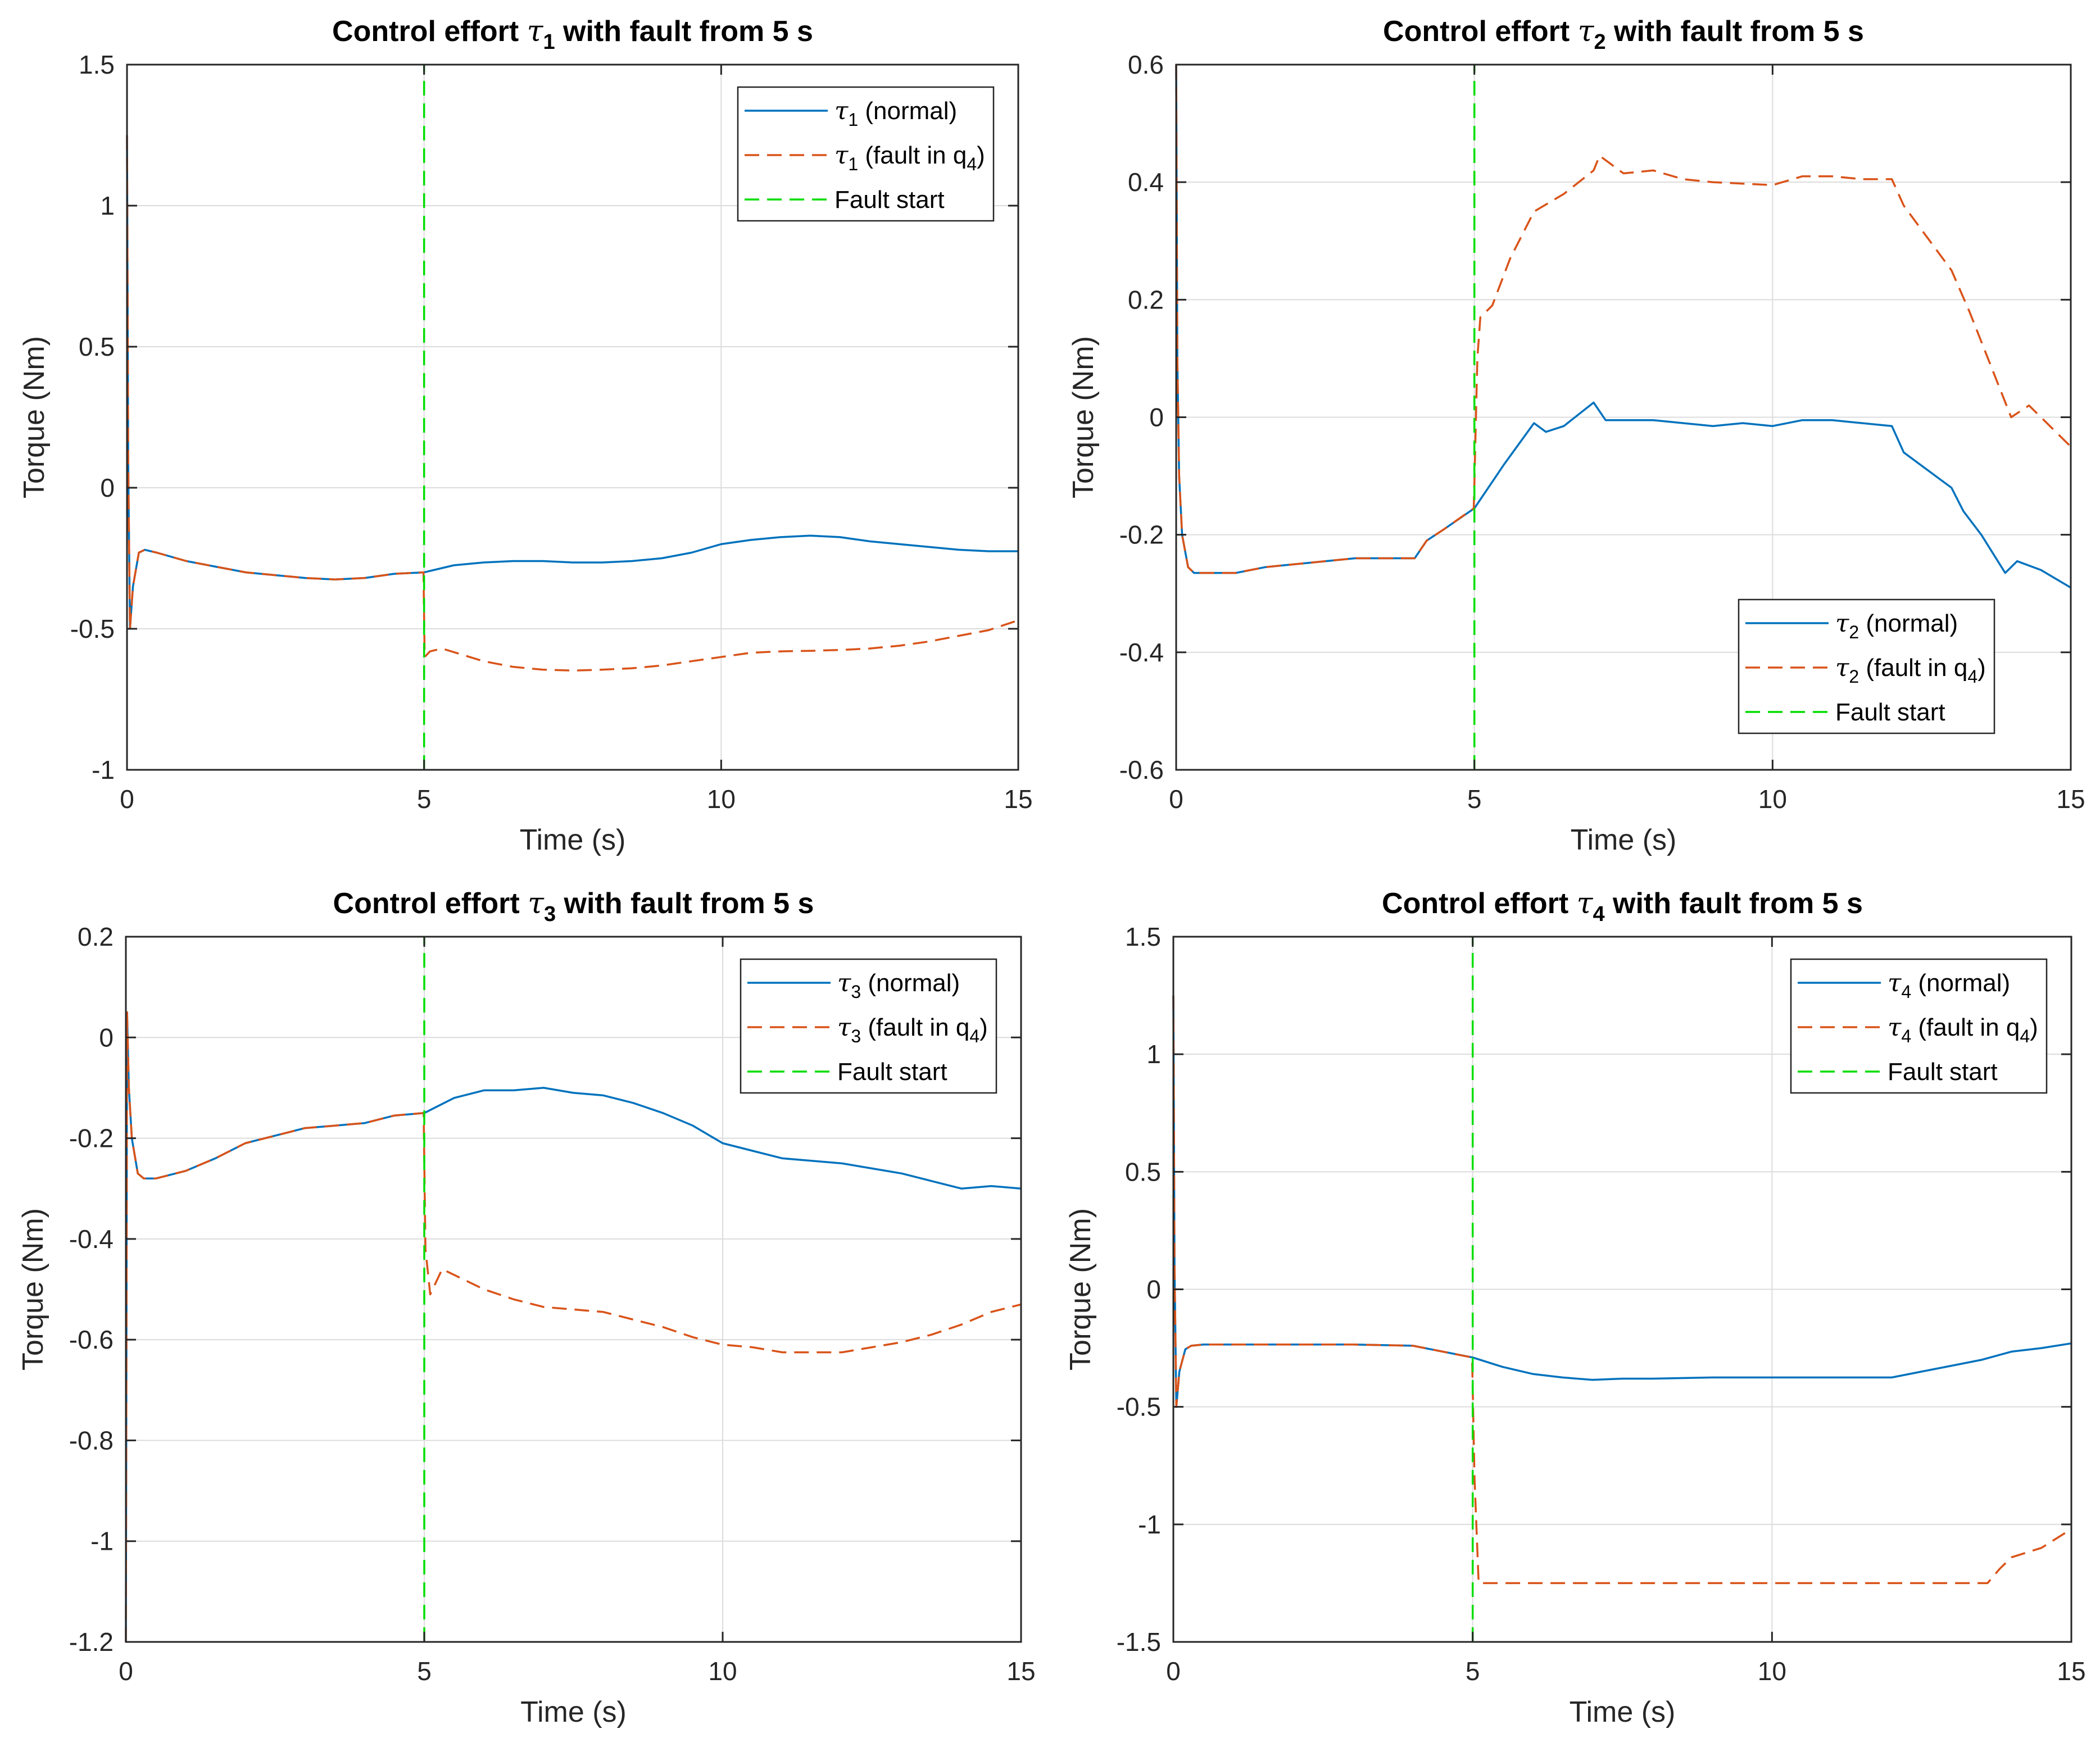  Describe the element at coordinates (1599, 914) in the screenshot. I see `title-subscript: 4` at that location.